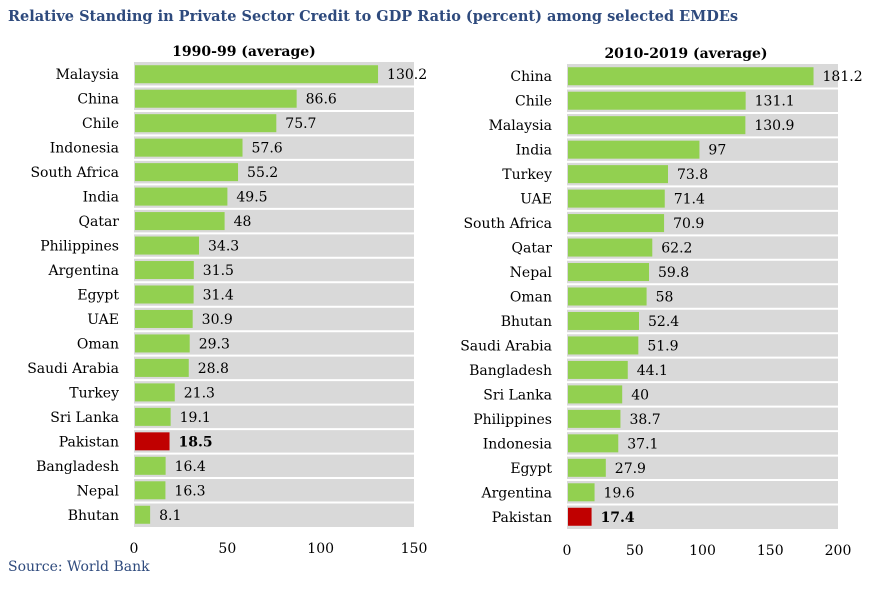 The height and width of the screenshot is (600, 874). Describe the element at coordinates (533, 102) in the screenshot. I see `category-label: Chile` at that location.